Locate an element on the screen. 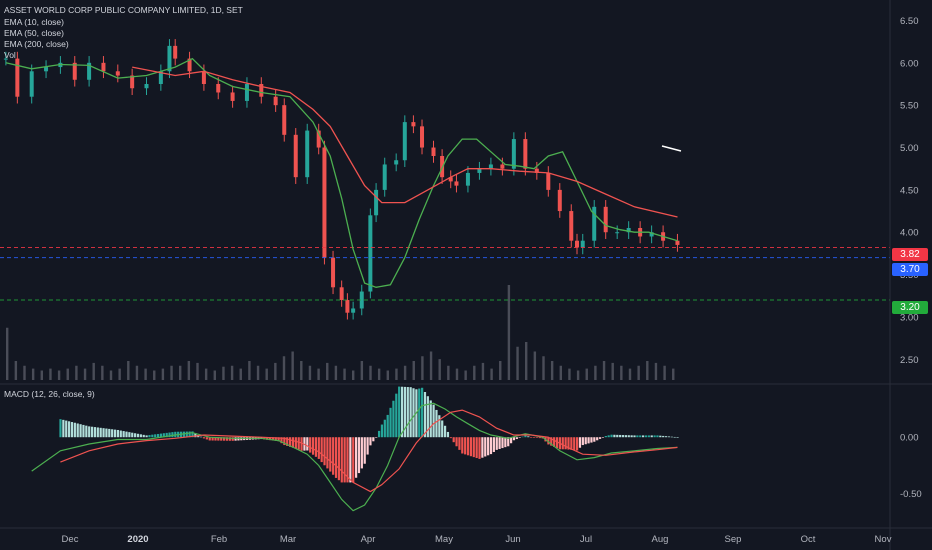 Image resolution: width=932 pixels, height=550 pixels. legend-ema50: EMA (50, close) is located at coordinates (34, 33).